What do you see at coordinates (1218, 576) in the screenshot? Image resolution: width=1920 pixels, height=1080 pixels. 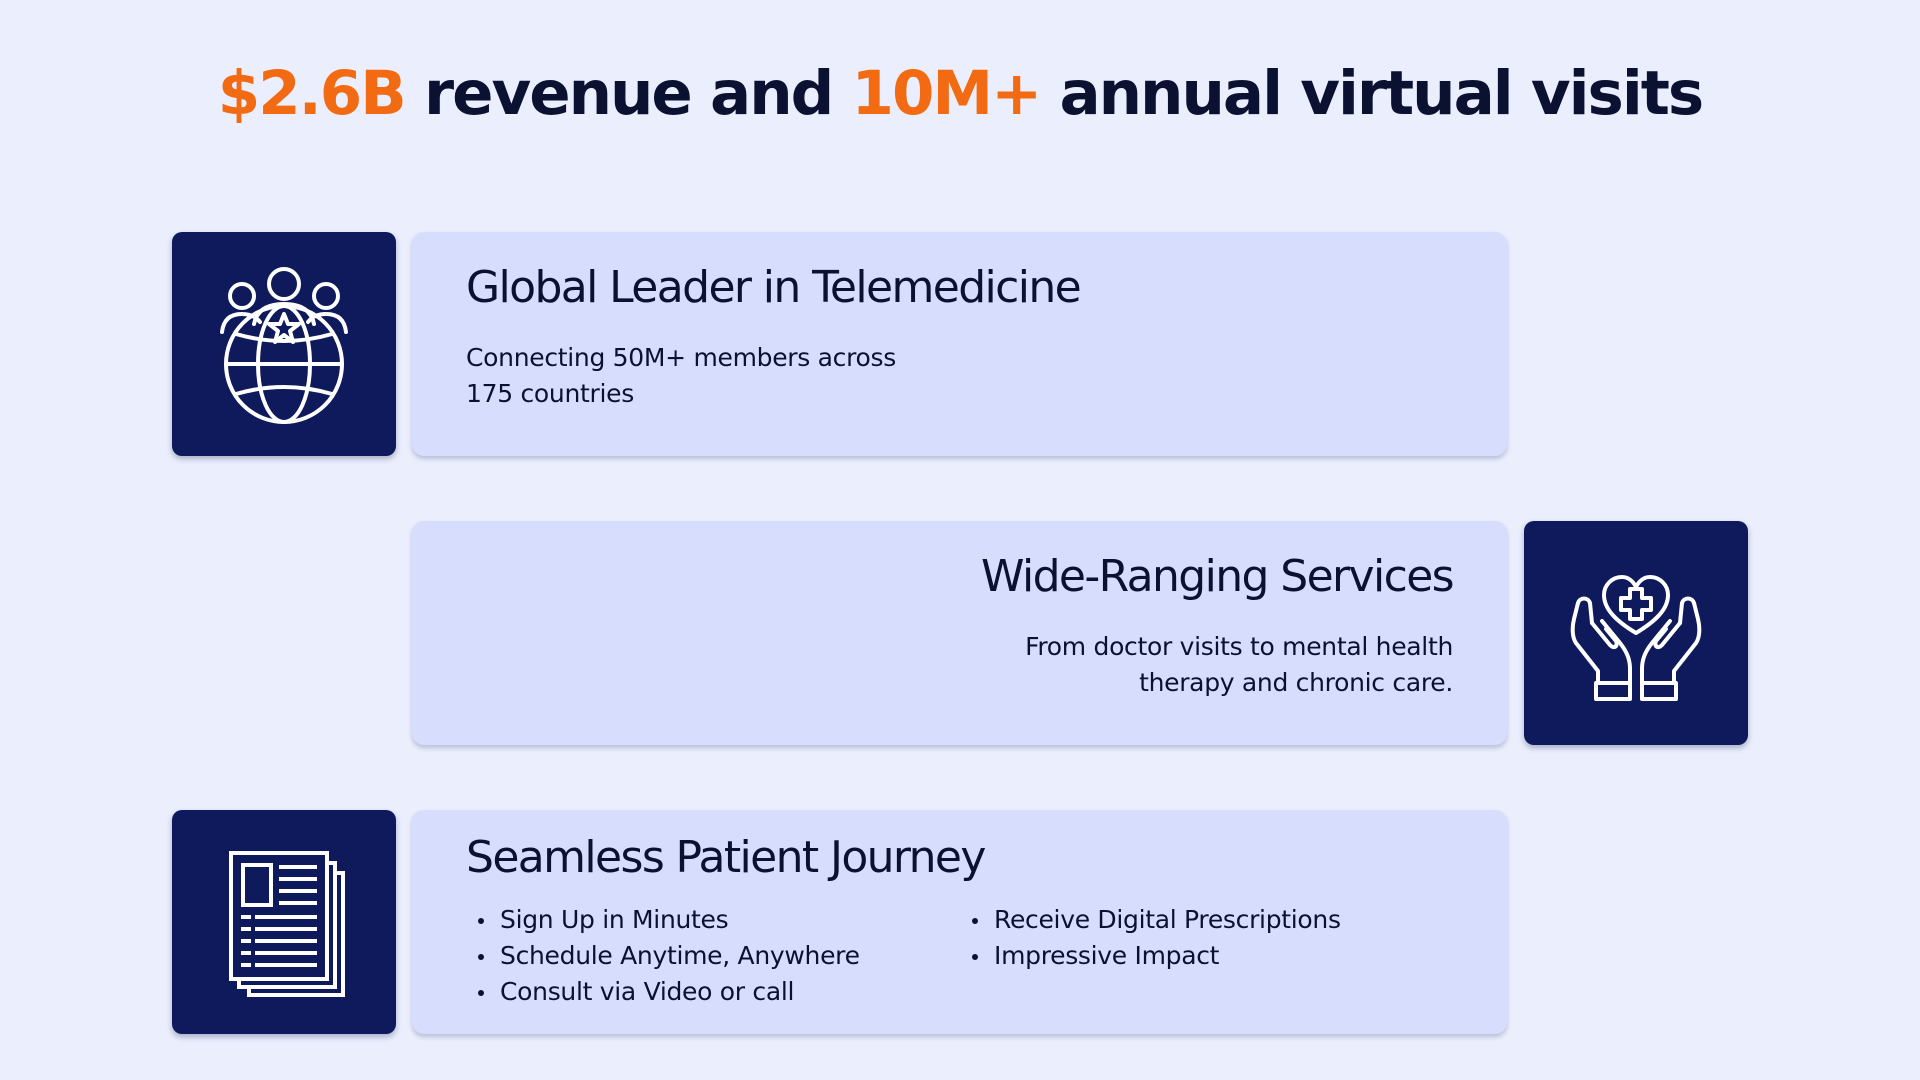 I see `card-title: Wide-Ranging Services` at bounding box center [1218, 576].